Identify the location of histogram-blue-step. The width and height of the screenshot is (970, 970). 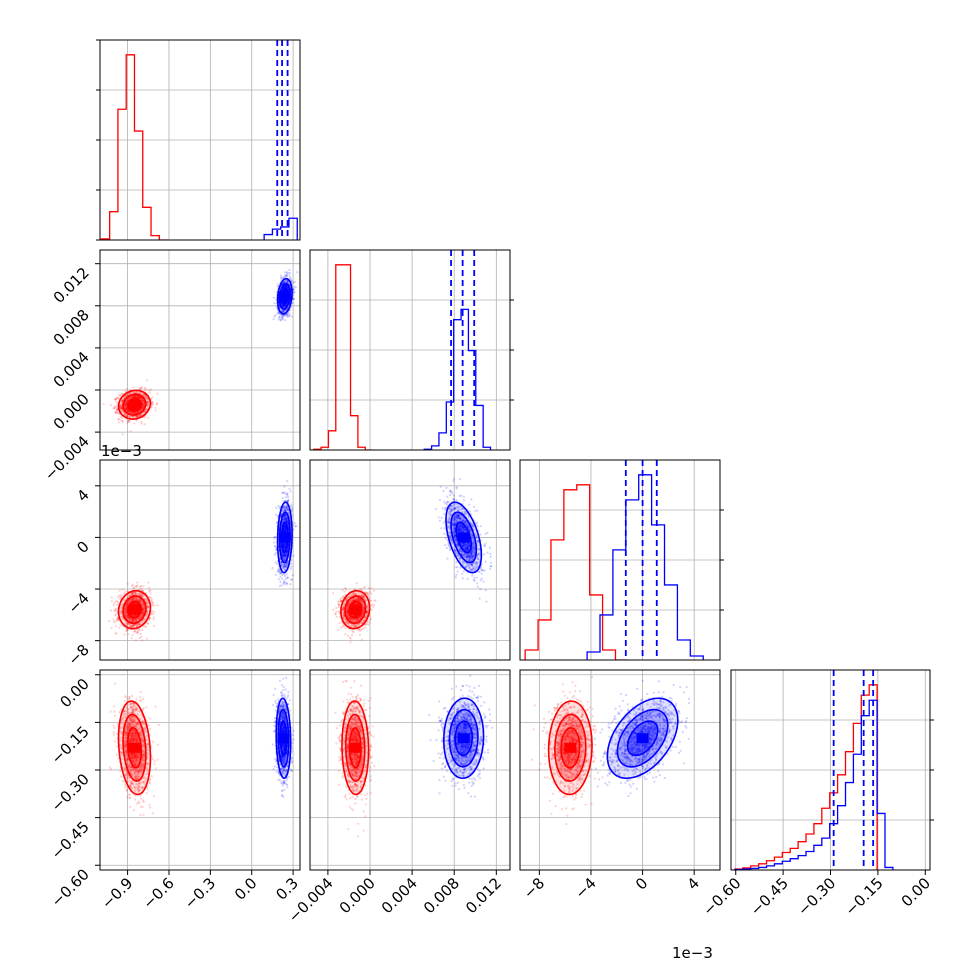
(457, 379).